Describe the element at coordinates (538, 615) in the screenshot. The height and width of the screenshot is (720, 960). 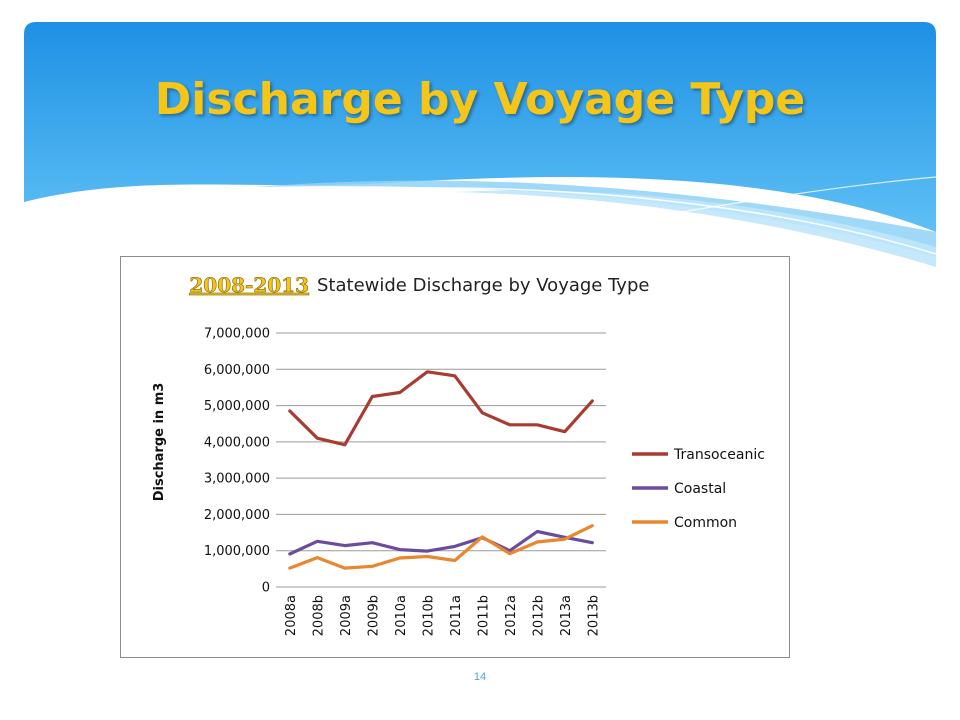
I see `x-tick-label: 2012b` at that location.